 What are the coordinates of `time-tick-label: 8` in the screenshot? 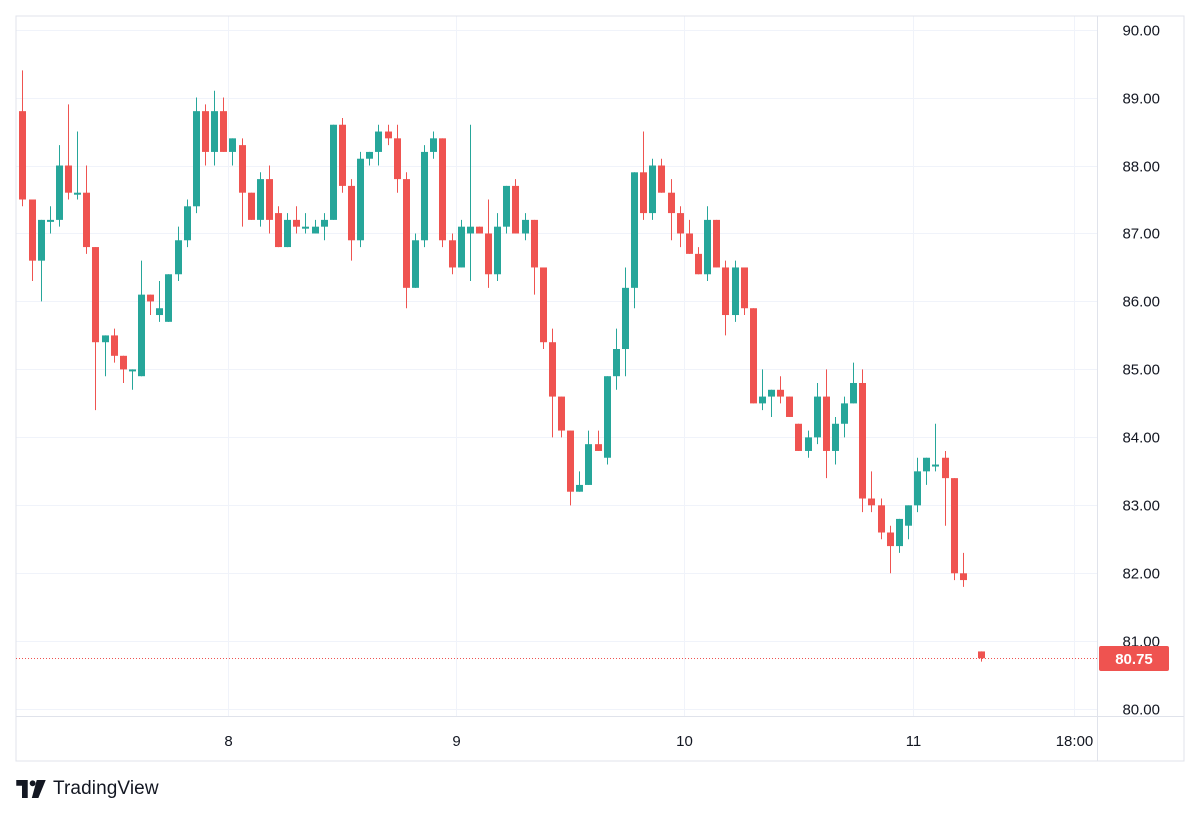 It's located at (228, 741).